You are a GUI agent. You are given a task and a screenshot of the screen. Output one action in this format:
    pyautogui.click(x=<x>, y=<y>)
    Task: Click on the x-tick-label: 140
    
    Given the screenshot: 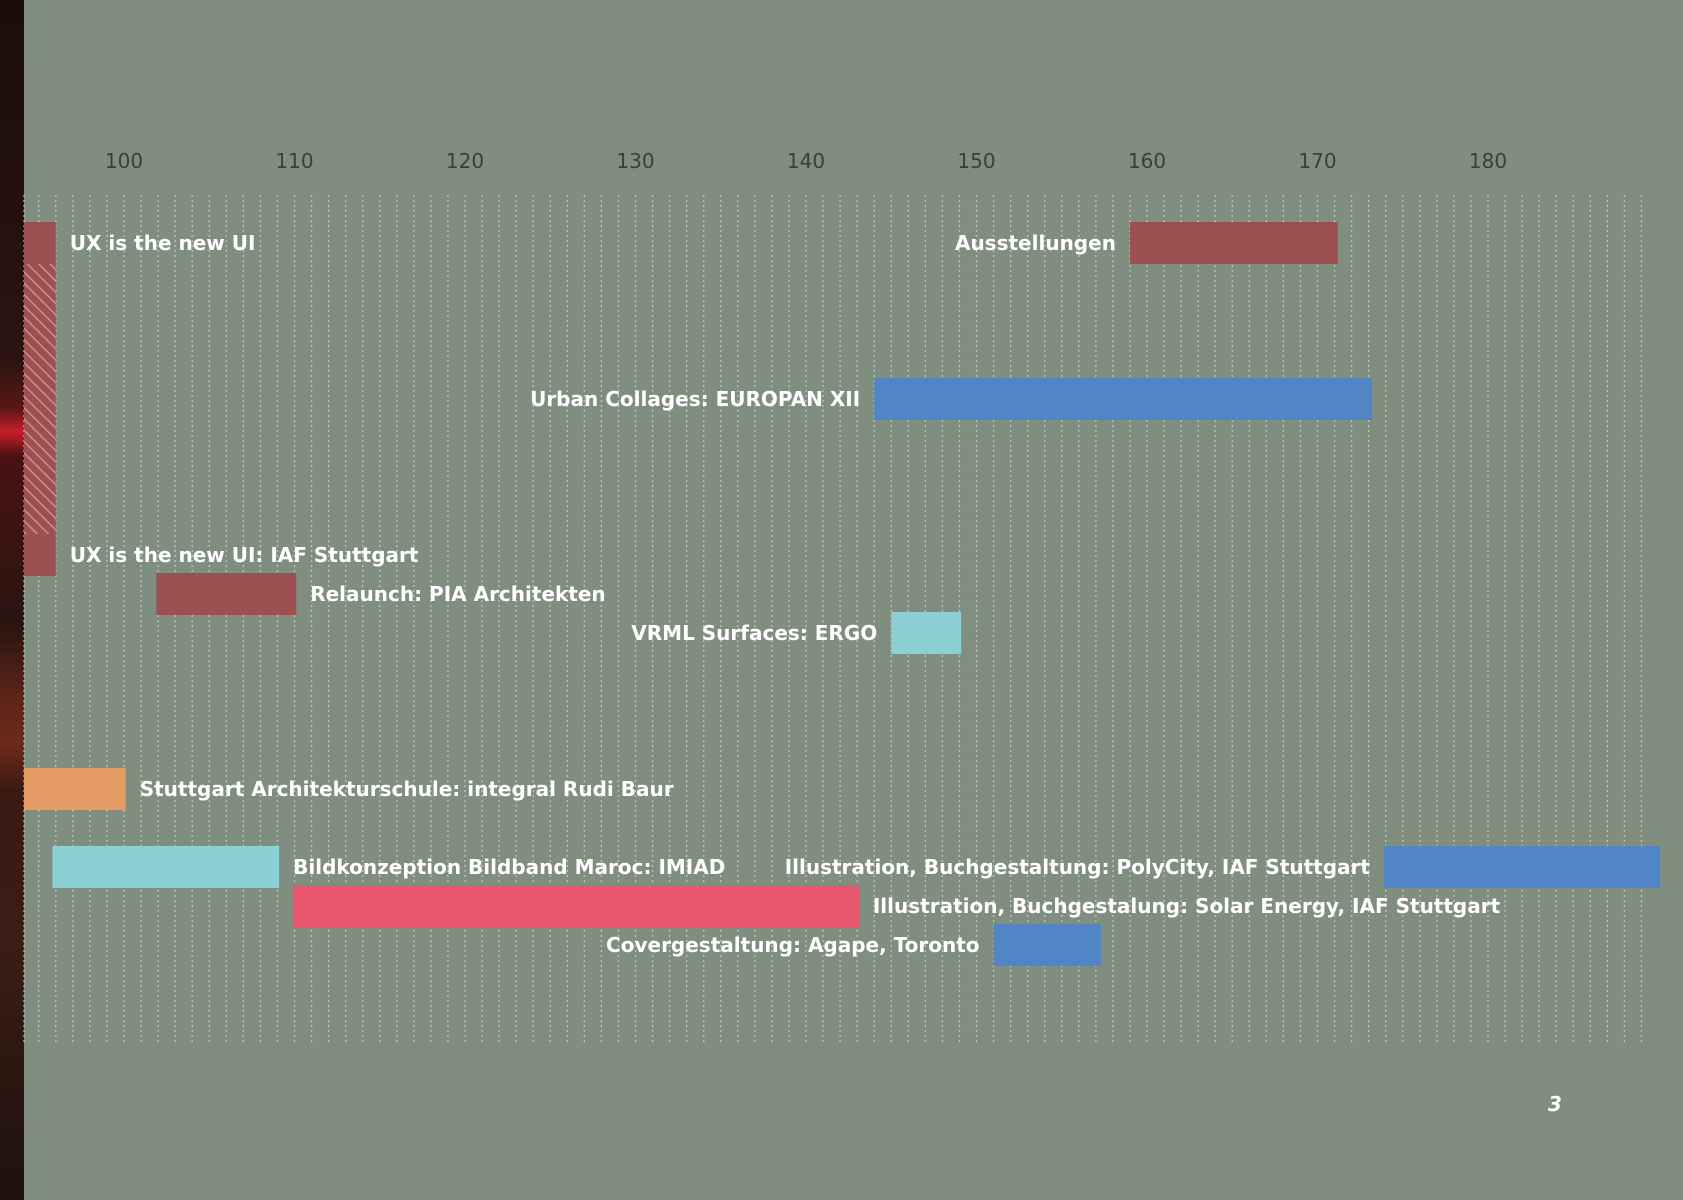 What is the action you would take?
    pyautogui.click(x=806, y=161)
    